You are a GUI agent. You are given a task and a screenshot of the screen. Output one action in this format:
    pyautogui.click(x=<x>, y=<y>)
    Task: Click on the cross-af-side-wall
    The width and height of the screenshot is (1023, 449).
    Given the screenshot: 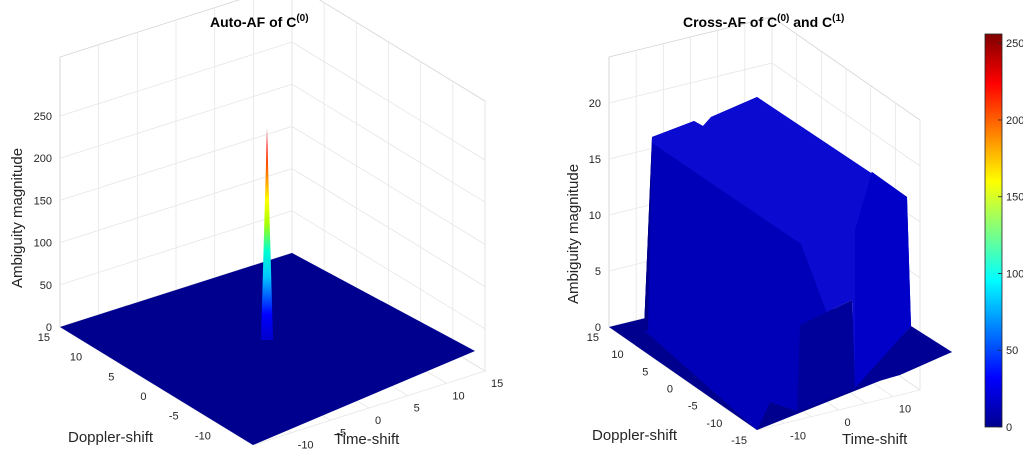 What is the action you would take?
    pyautogui.click(x=903, y=357)
    